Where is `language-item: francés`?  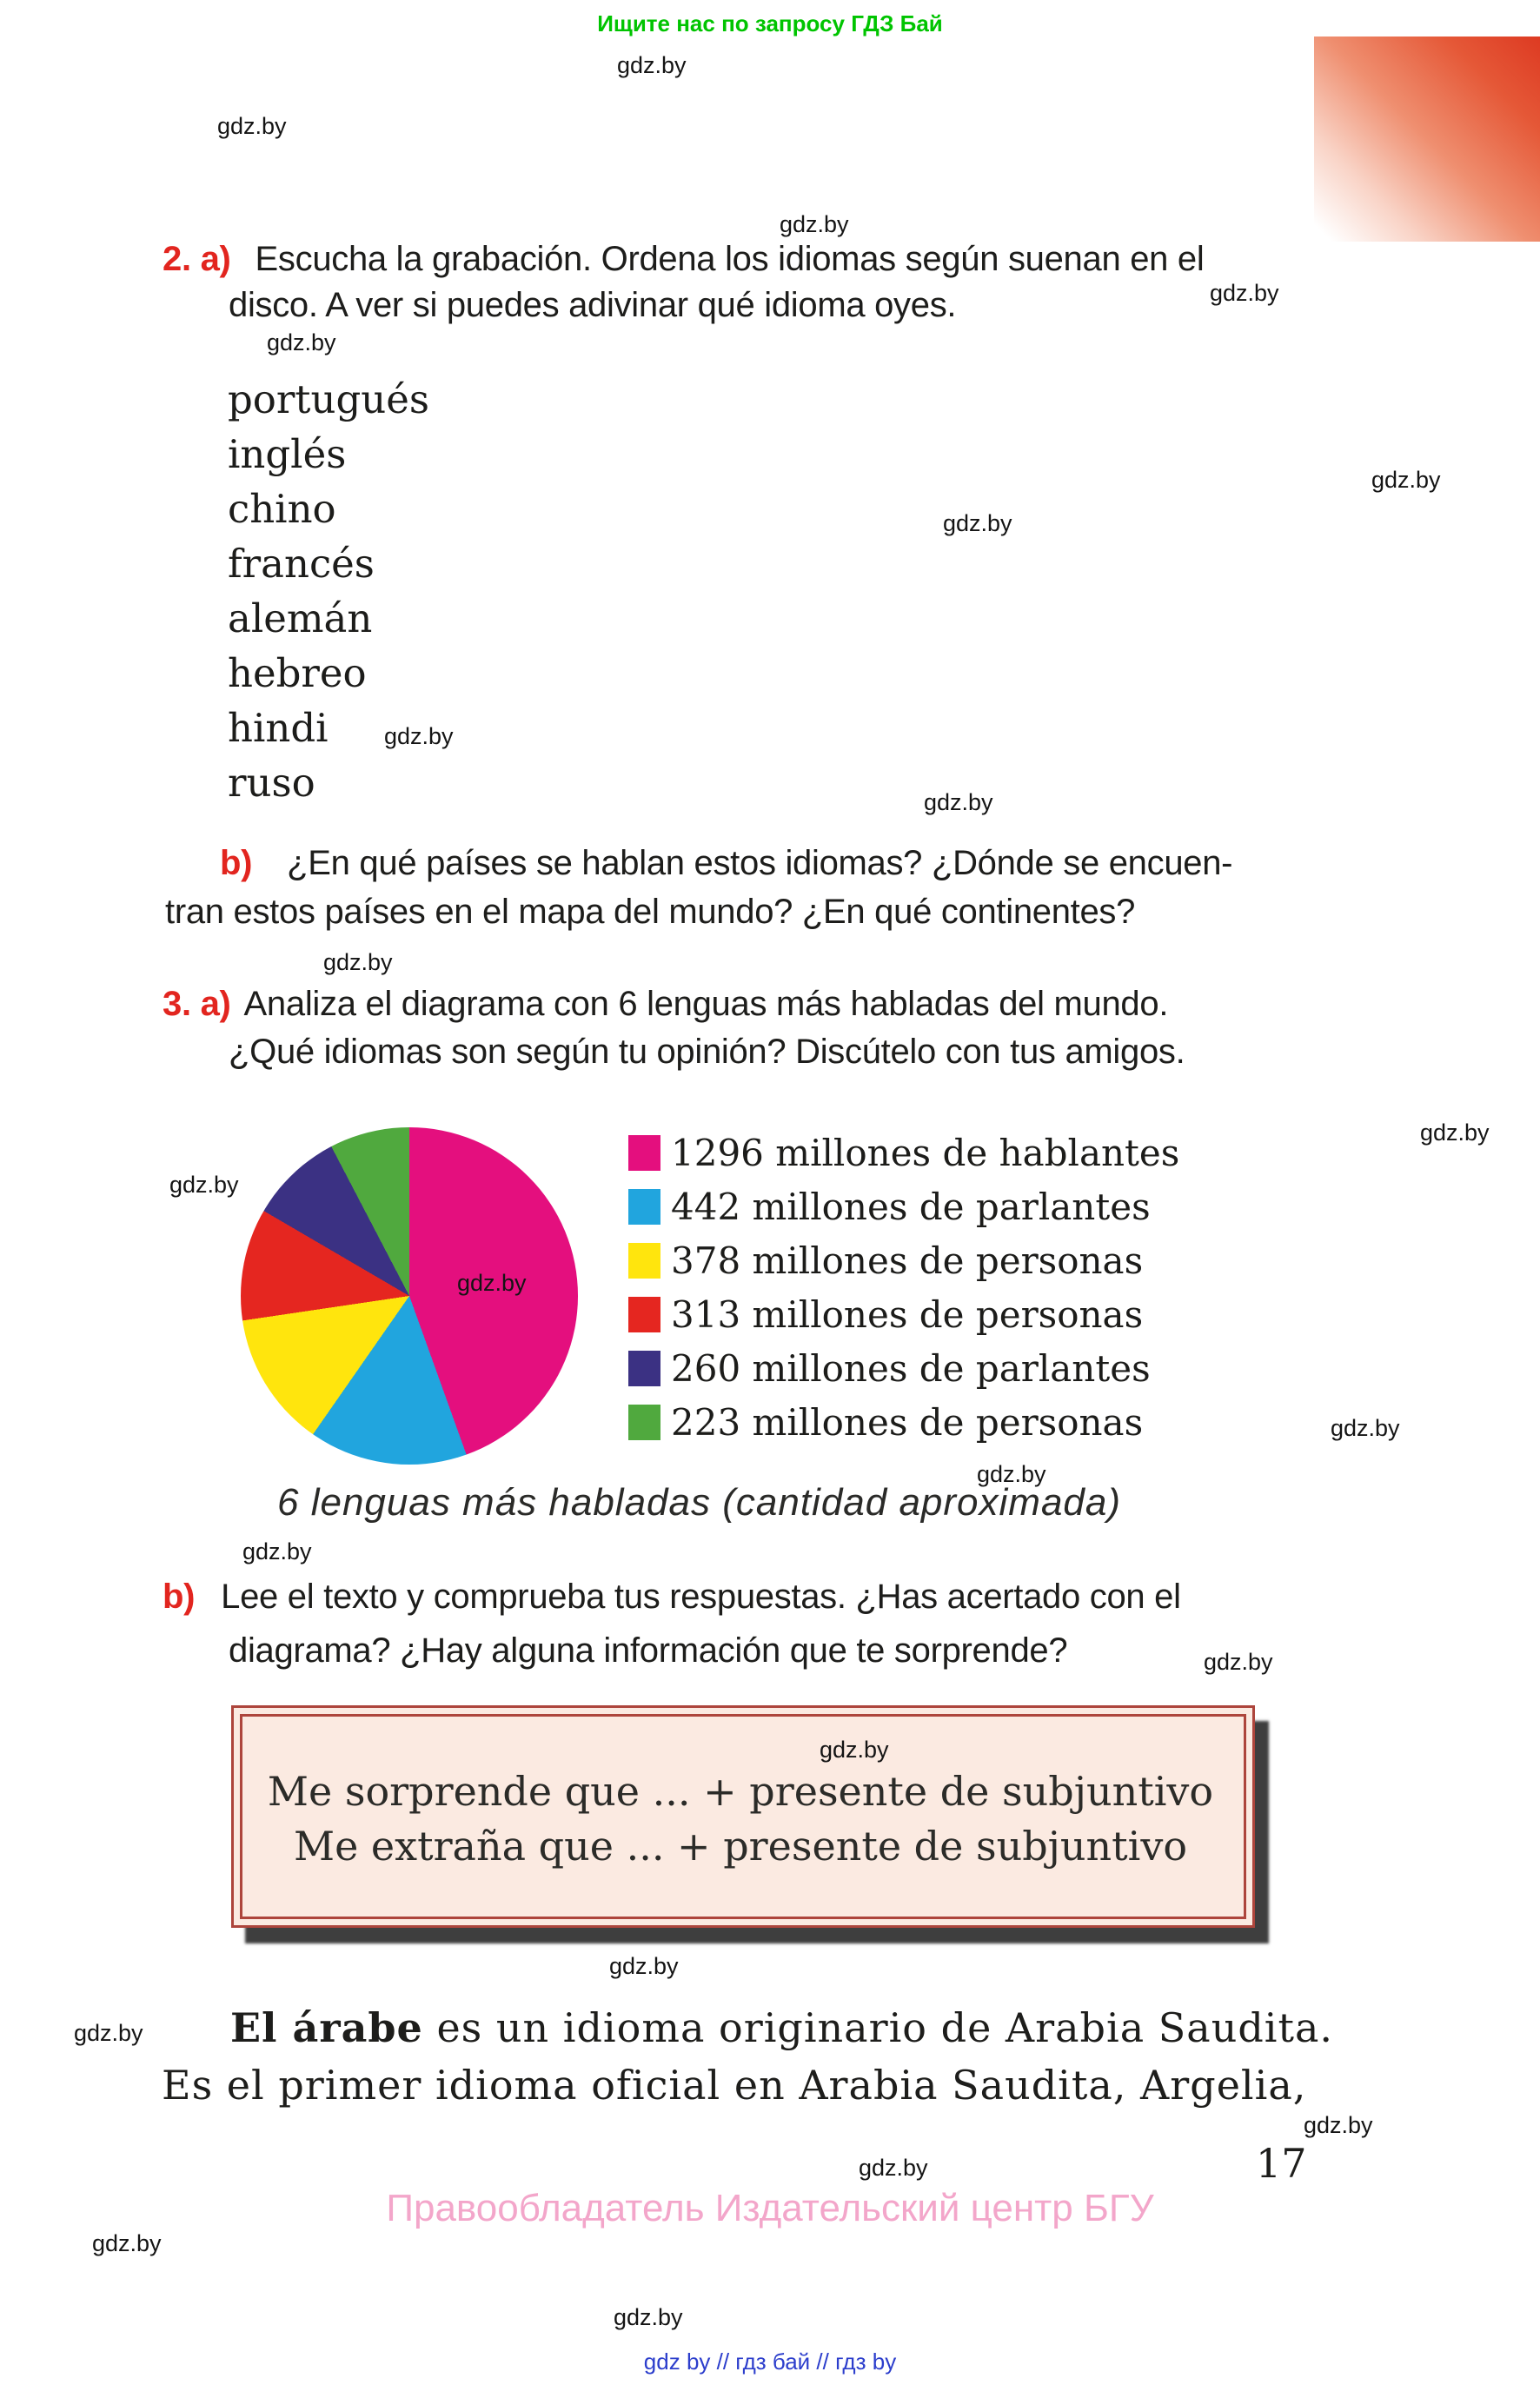 language-item: francés is located at coordinates (301, 564).